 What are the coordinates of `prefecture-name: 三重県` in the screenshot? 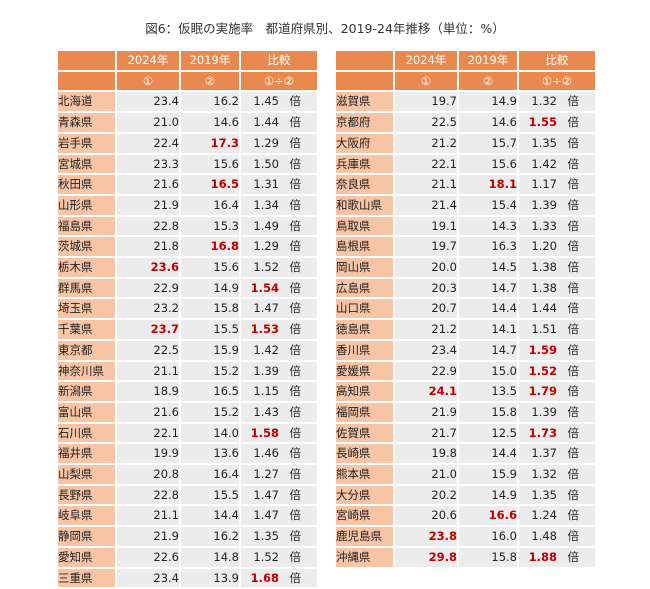 It's located at (86, 578).